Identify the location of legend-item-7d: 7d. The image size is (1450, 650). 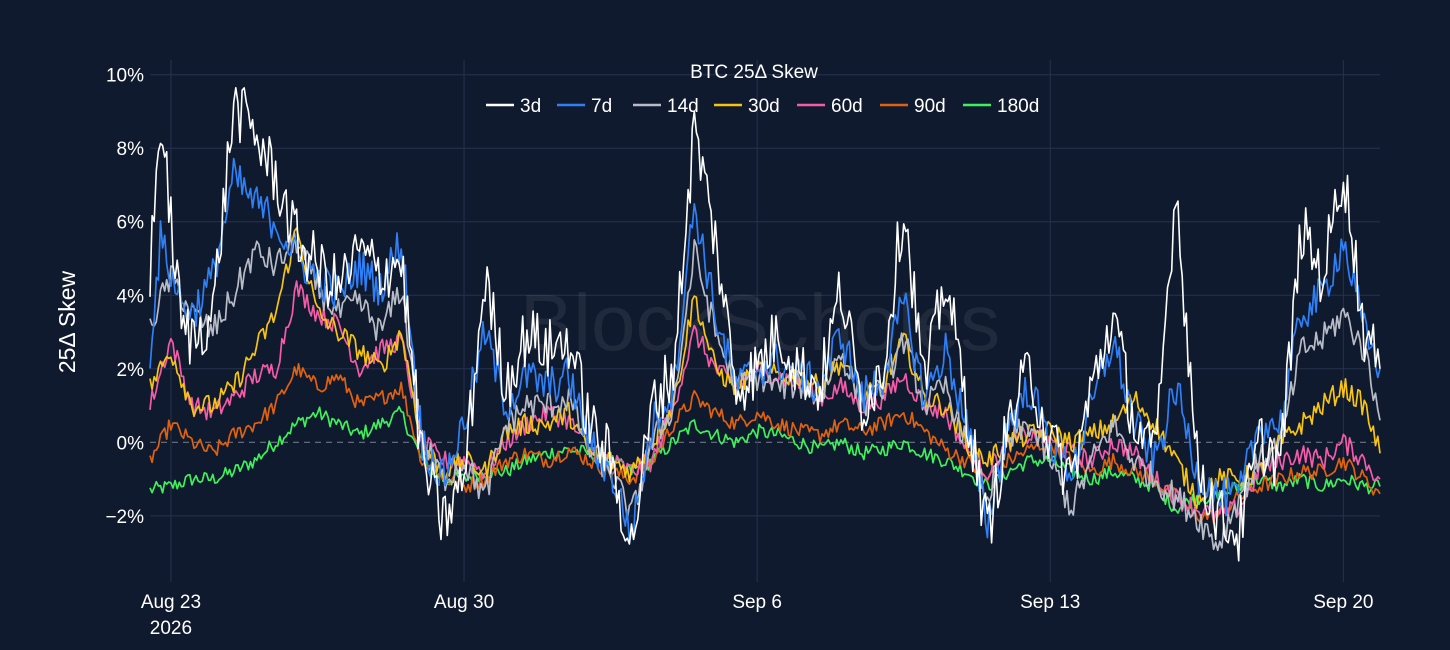
(584, 106).